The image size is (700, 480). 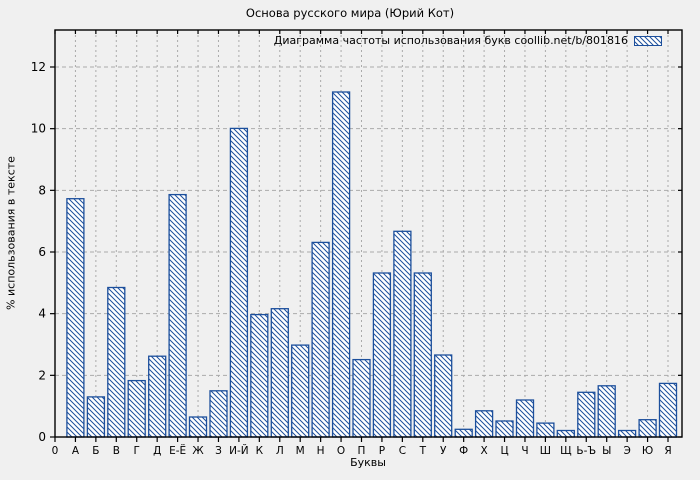 I want to click on bar-Ч, so click(x=525, y=418).